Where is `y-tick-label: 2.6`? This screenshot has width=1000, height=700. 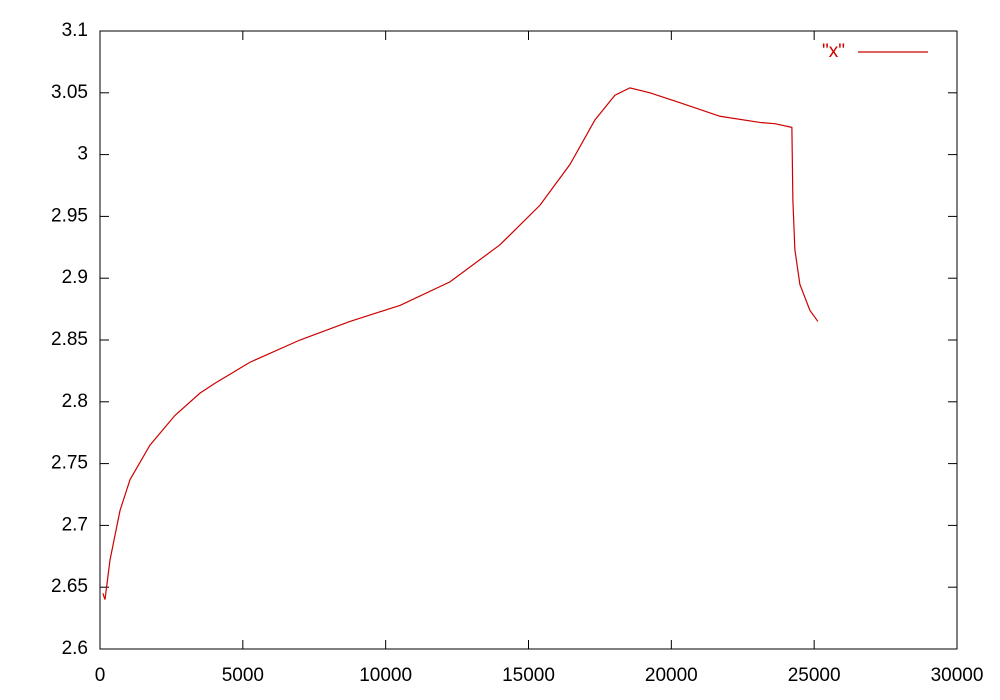
y-tick-label: 2.6 is located at coordinates (75, 648).